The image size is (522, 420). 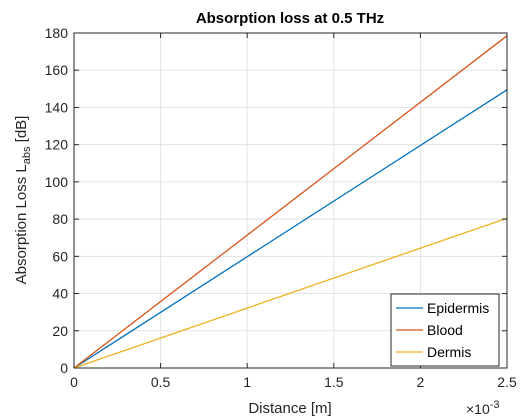 What do you see at coordinates (289, 408) in the screenshot?
I see `x-axis-title: Distance [m]` at bounding box center [289, 408].